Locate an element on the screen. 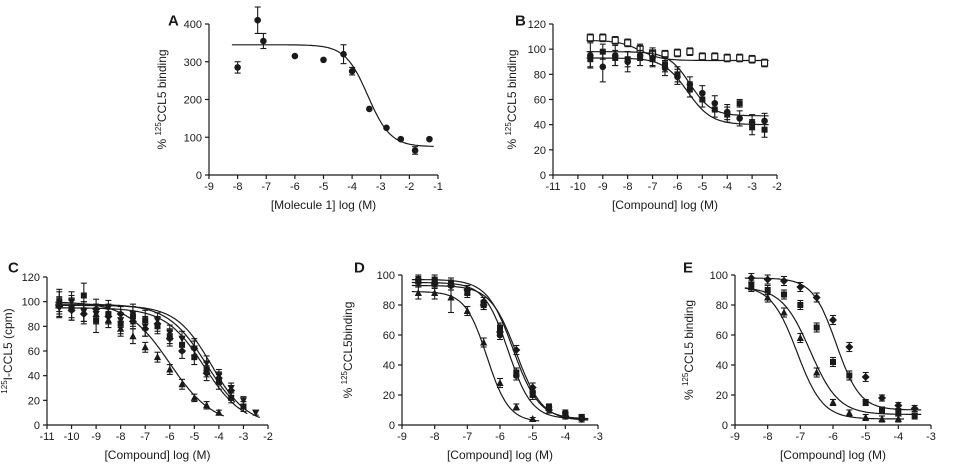  y-tick-label: 20 is located at coordinates (34, 401).